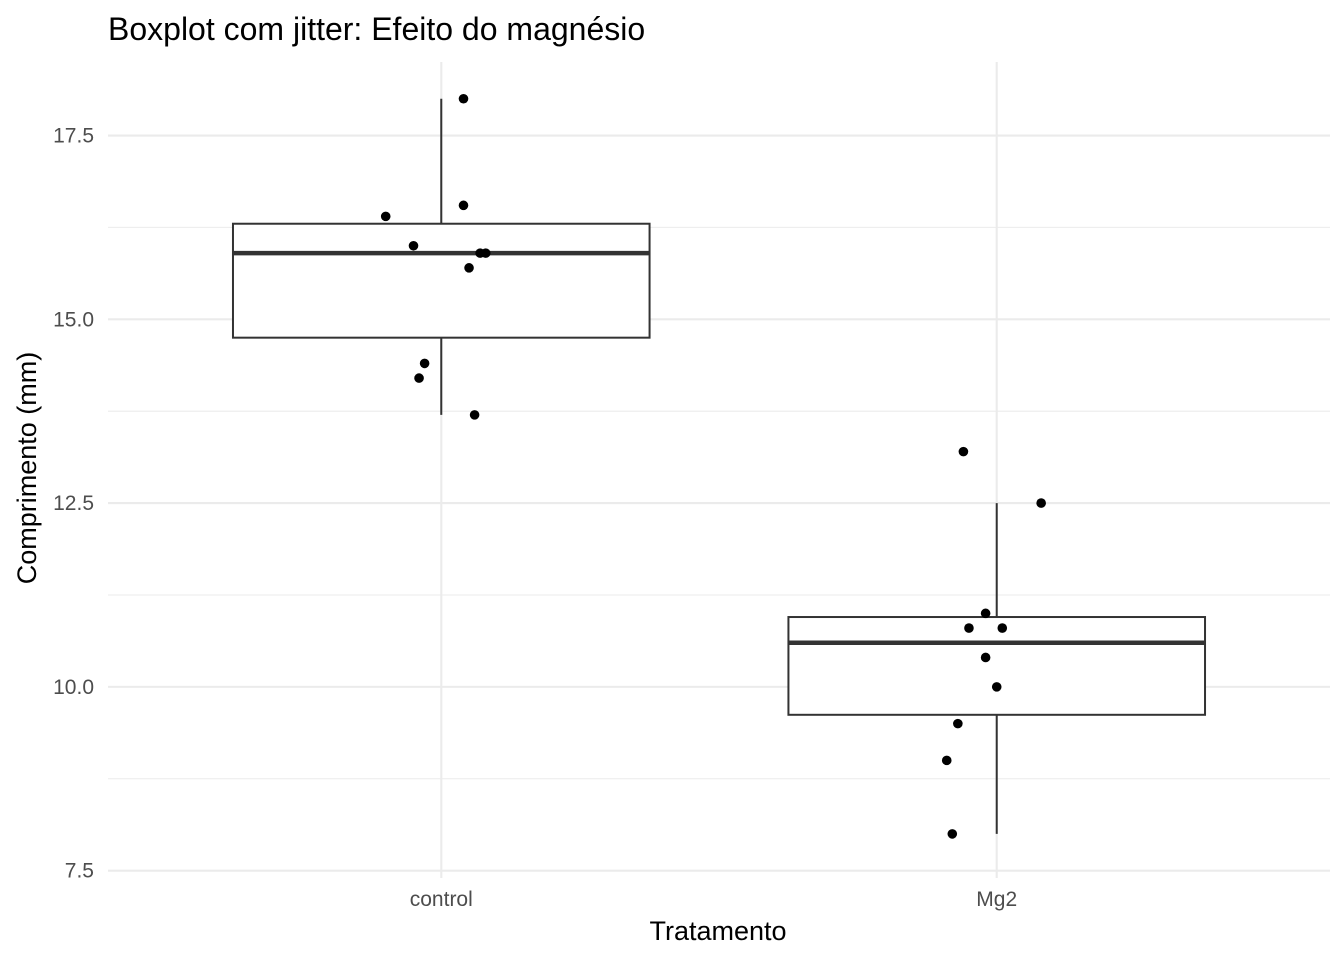 The width and height of the screenshot is (1344, 960). Describe the element at coordinates (713, 899) in the screenshot. I see `x-tick-labels: control Mg2` at that location.